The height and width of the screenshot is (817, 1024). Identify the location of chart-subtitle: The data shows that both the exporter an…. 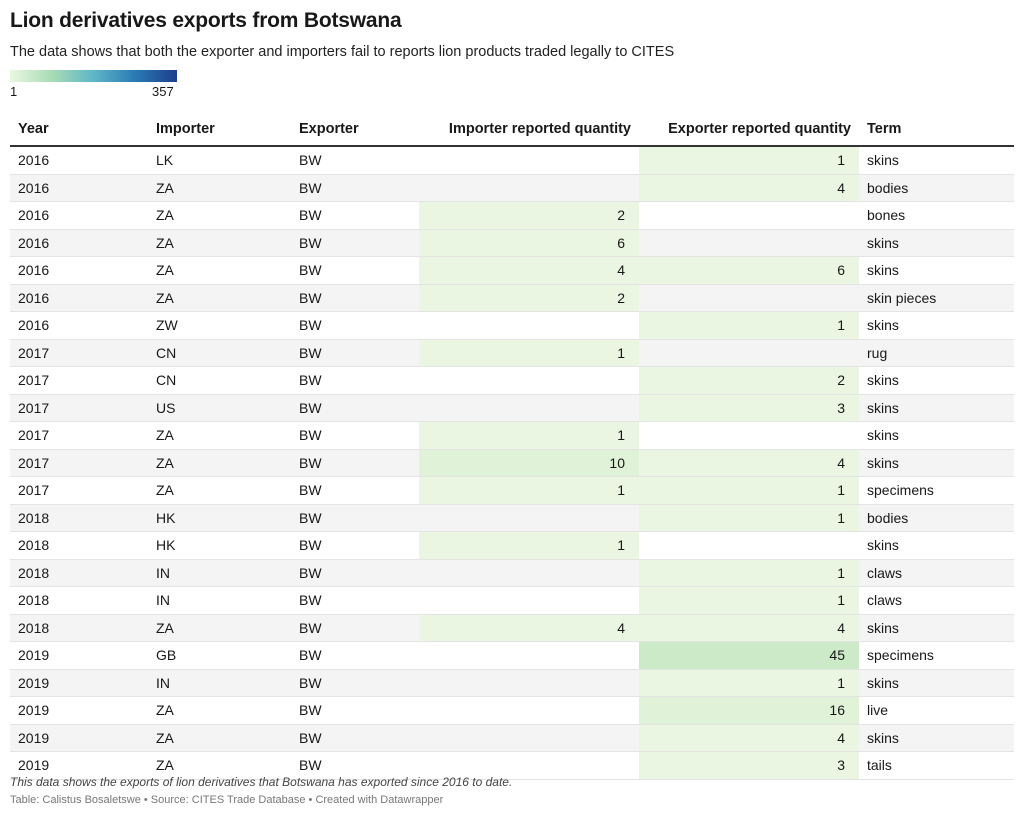
(342, 52).